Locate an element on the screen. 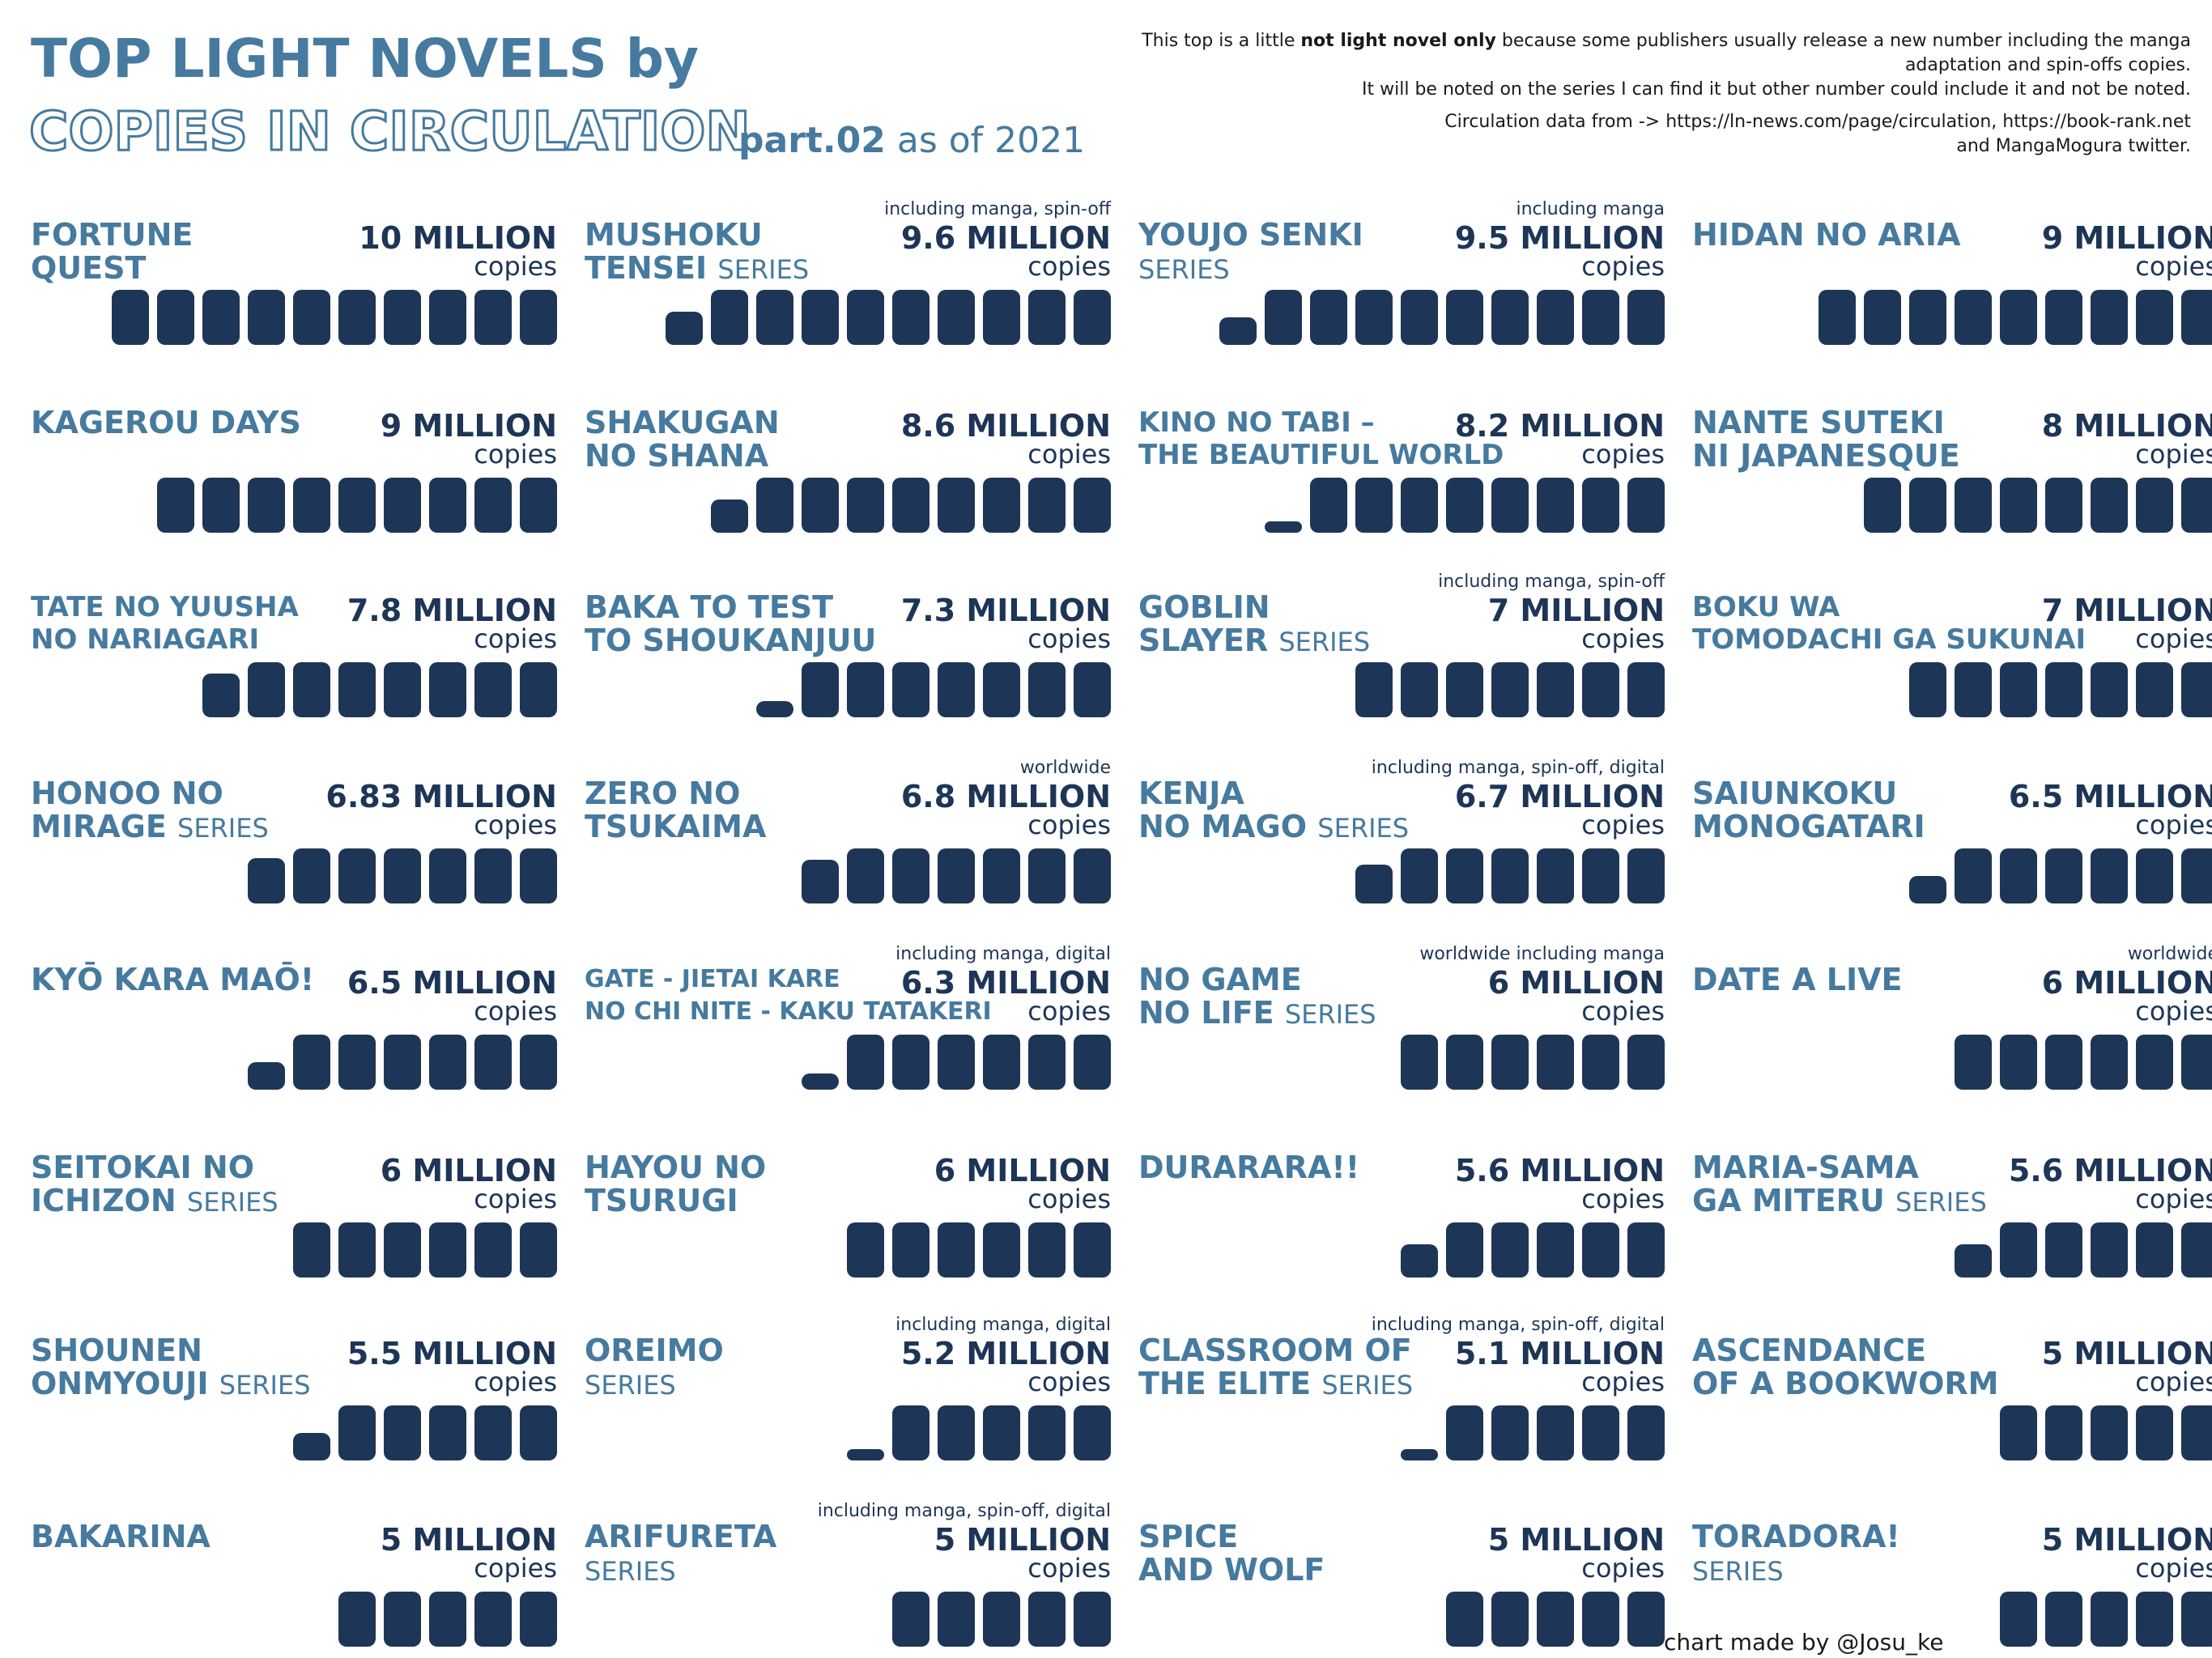  series-name-text: TOMODACHI GA SUKUNAI is located at coordinates (1890, 639).